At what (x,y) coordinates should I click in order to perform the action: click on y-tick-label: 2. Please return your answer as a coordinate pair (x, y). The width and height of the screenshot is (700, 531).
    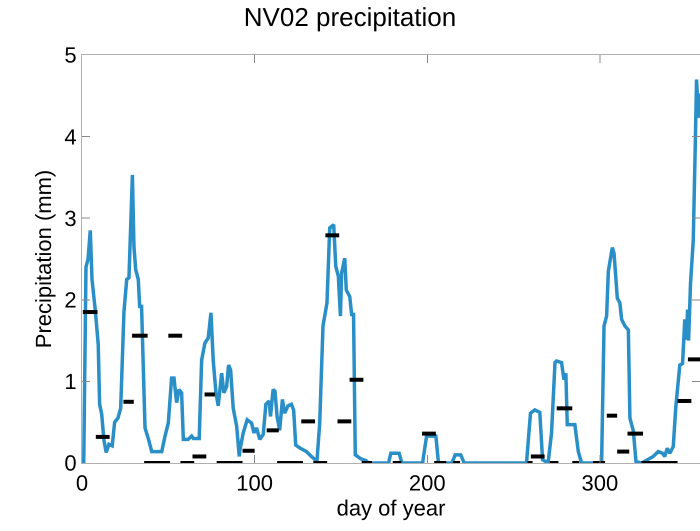
    Looking at the image, I should click on (70, 300).